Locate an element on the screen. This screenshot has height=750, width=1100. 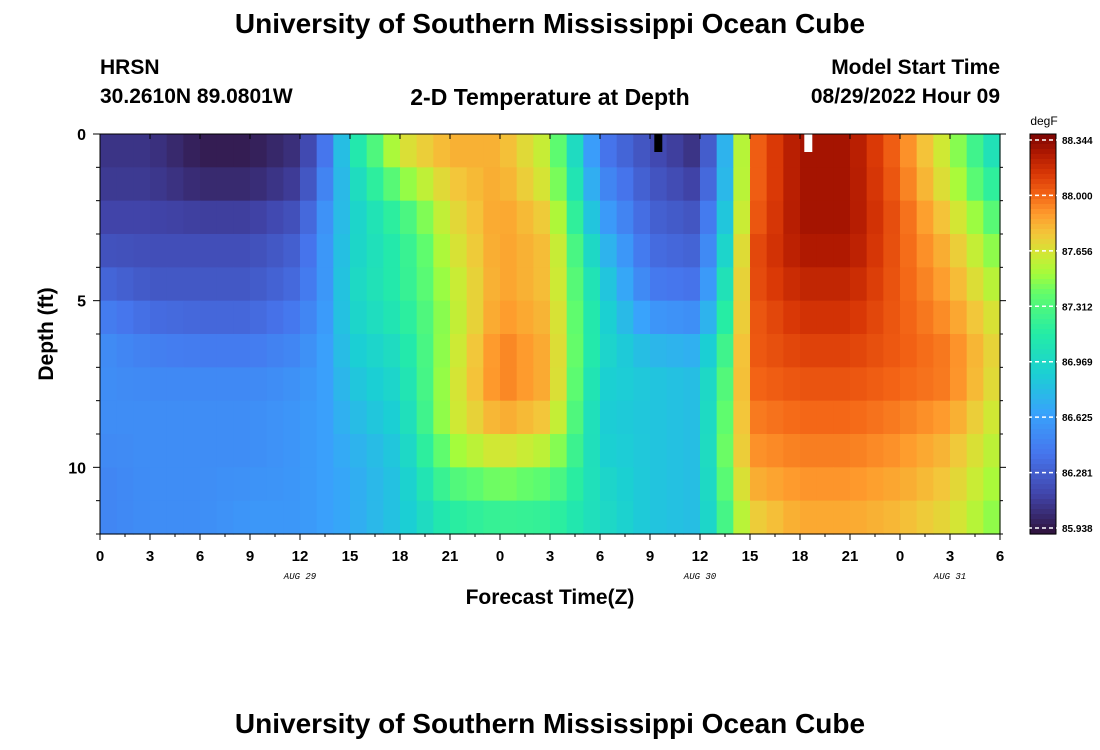
x-tick-label: 21 is located at coordinates (450, 556).